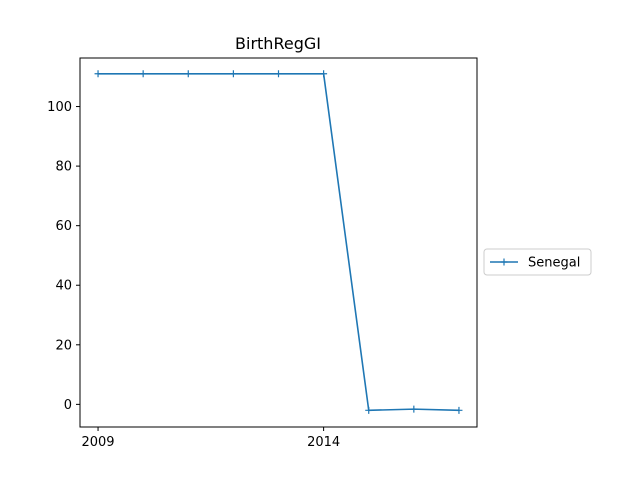 This screenshot has width=640, height=480. I want to click on chart-title: BirthRegGI, so click(278, 43).